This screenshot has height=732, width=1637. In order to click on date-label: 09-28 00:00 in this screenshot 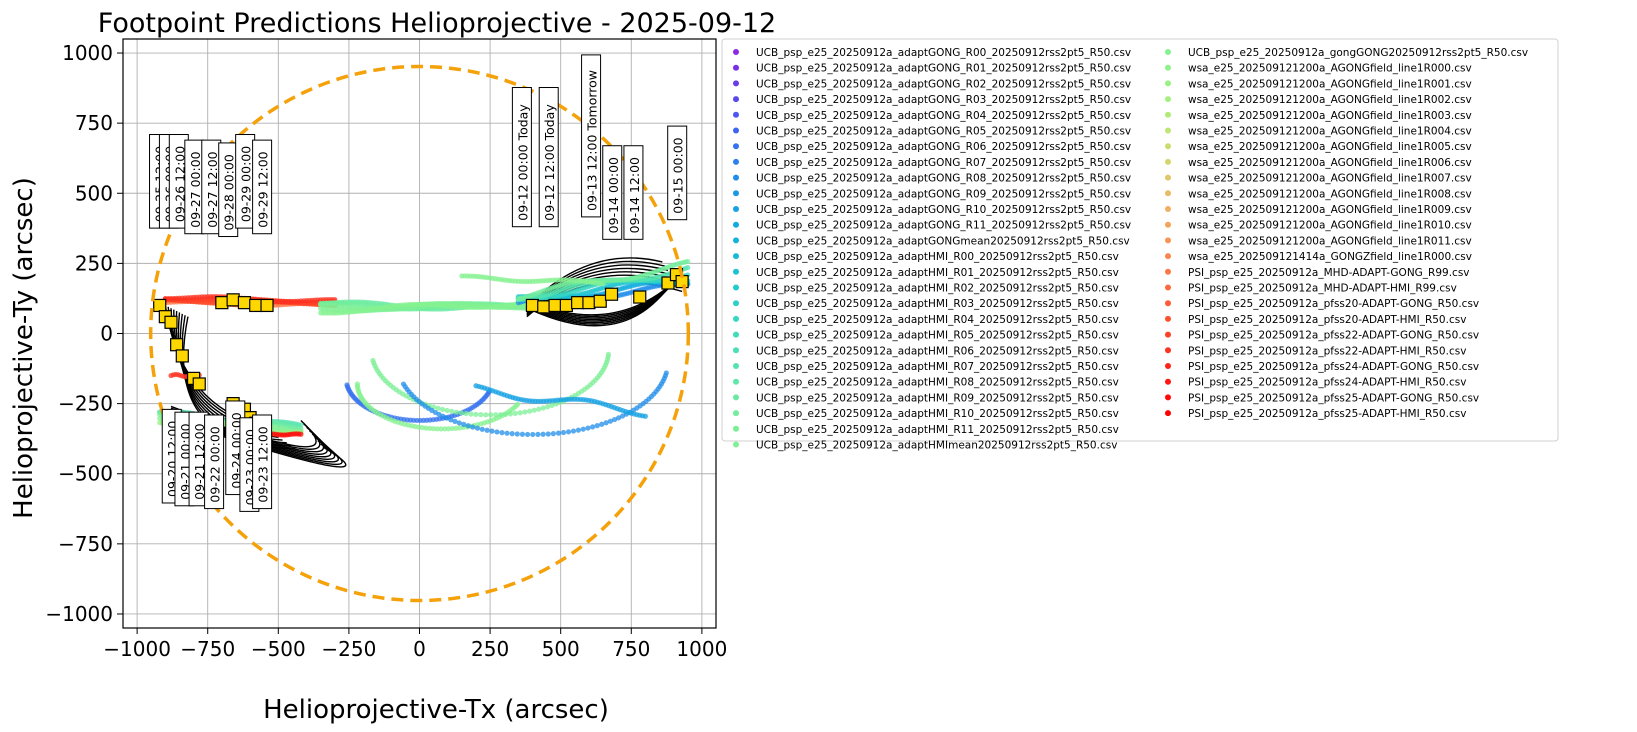, I will do `click(228, 190)`.